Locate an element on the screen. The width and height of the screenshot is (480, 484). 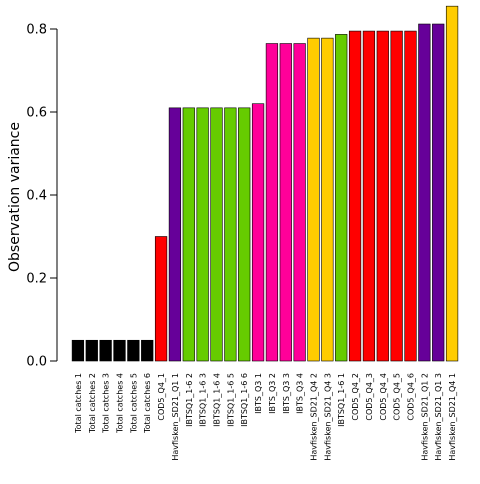
x-tick-label: IBTS_Q3 2 is located at coordinates (272, 393).